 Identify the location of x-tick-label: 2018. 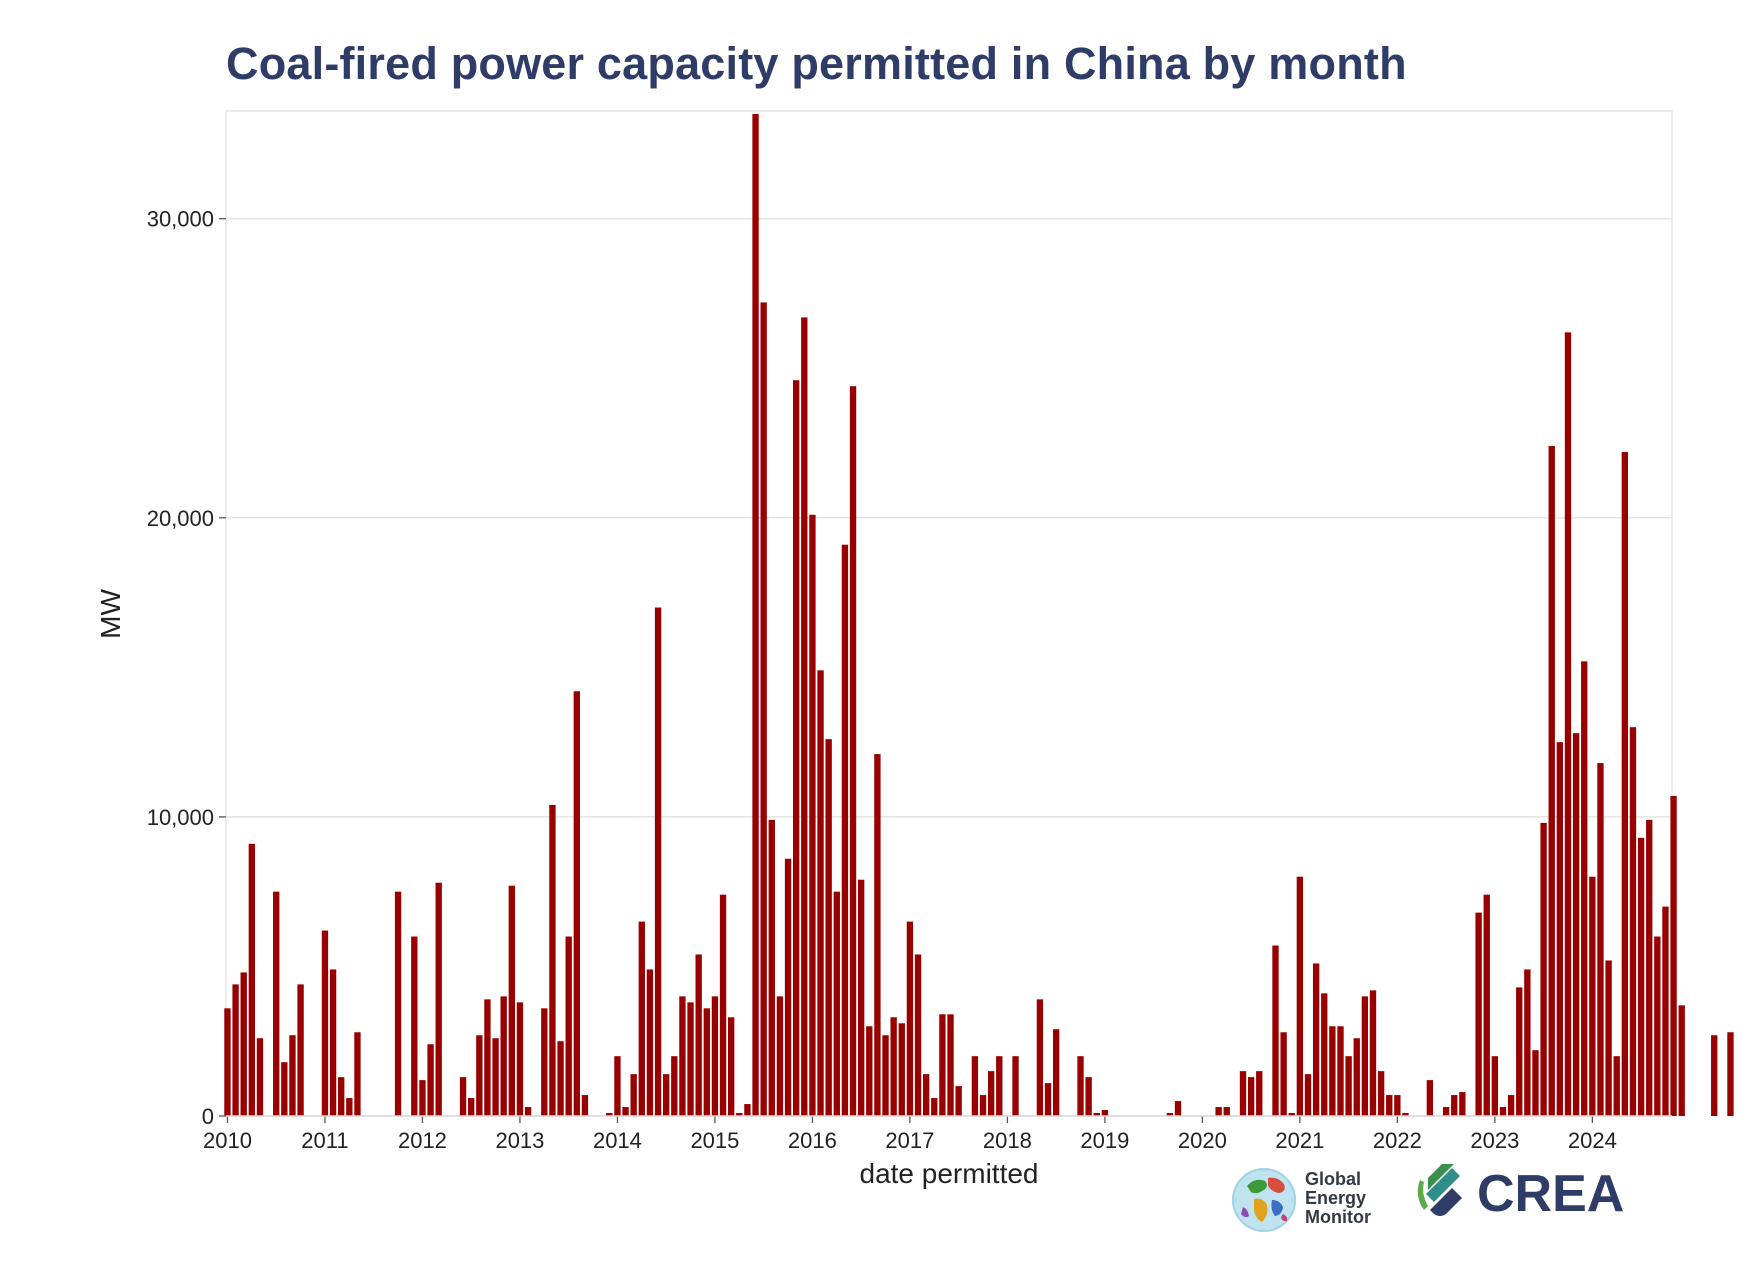
(1007, 1140).